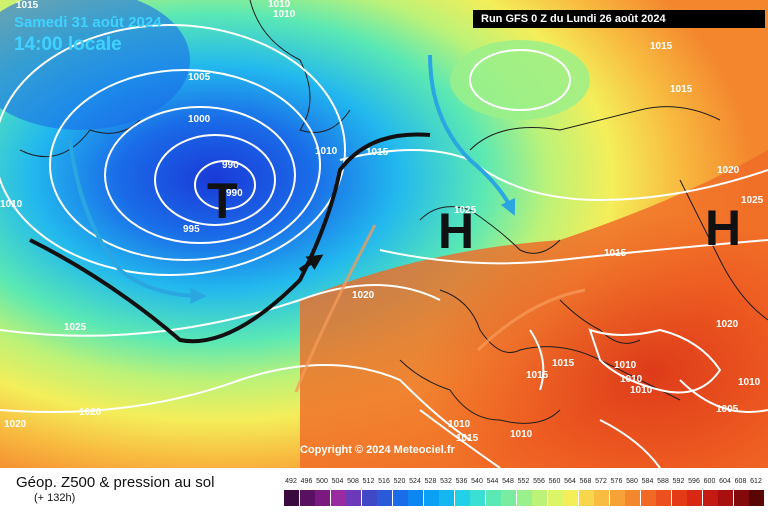 This screenshot has width=768, height=512. I want to click on legend-tick-label: 608, so click(740, 481).